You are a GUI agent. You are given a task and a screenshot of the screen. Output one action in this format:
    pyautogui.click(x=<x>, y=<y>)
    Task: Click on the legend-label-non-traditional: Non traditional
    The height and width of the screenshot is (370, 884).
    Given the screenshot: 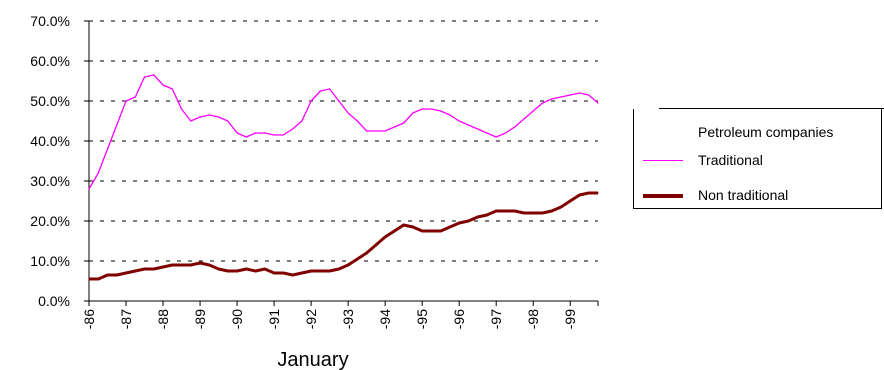 What is the action you would take?
    pyautogui.click(x=743, y=195)
    